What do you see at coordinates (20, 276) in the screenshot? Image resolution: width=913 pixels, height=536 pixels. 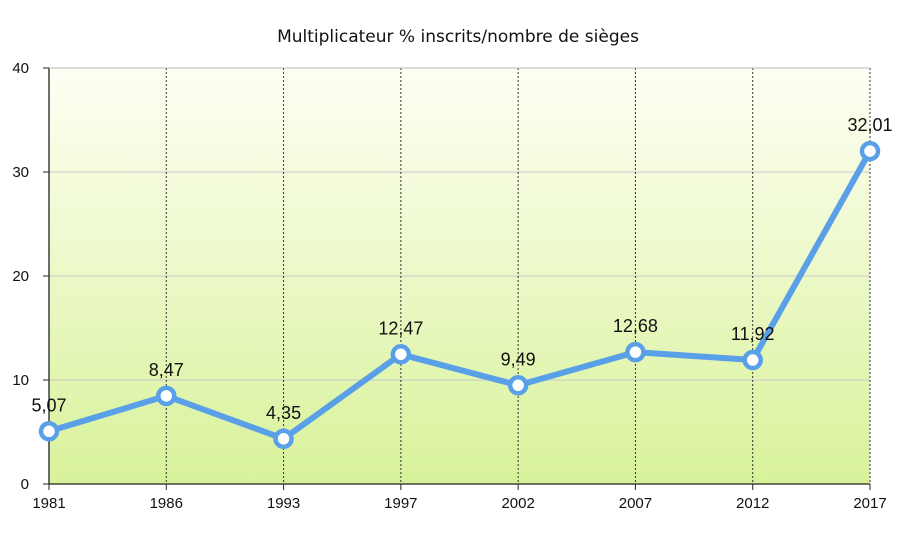 I see `y-tick-label: 20` at bounding box center [20, 276].